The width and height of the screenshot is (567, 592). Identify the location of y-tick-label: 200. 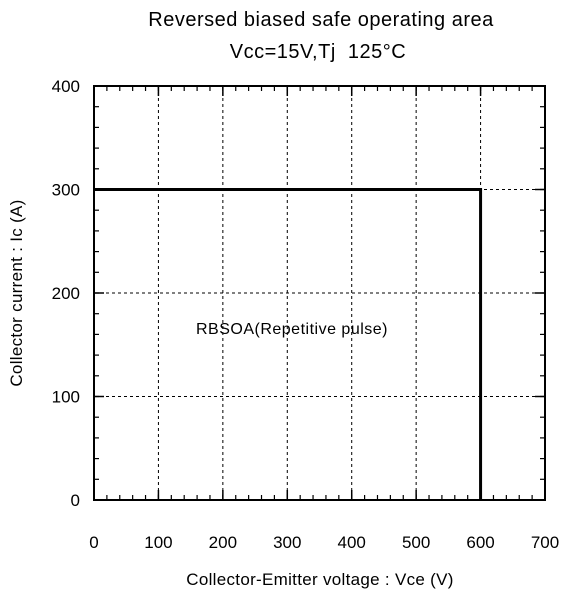
(66, 293).